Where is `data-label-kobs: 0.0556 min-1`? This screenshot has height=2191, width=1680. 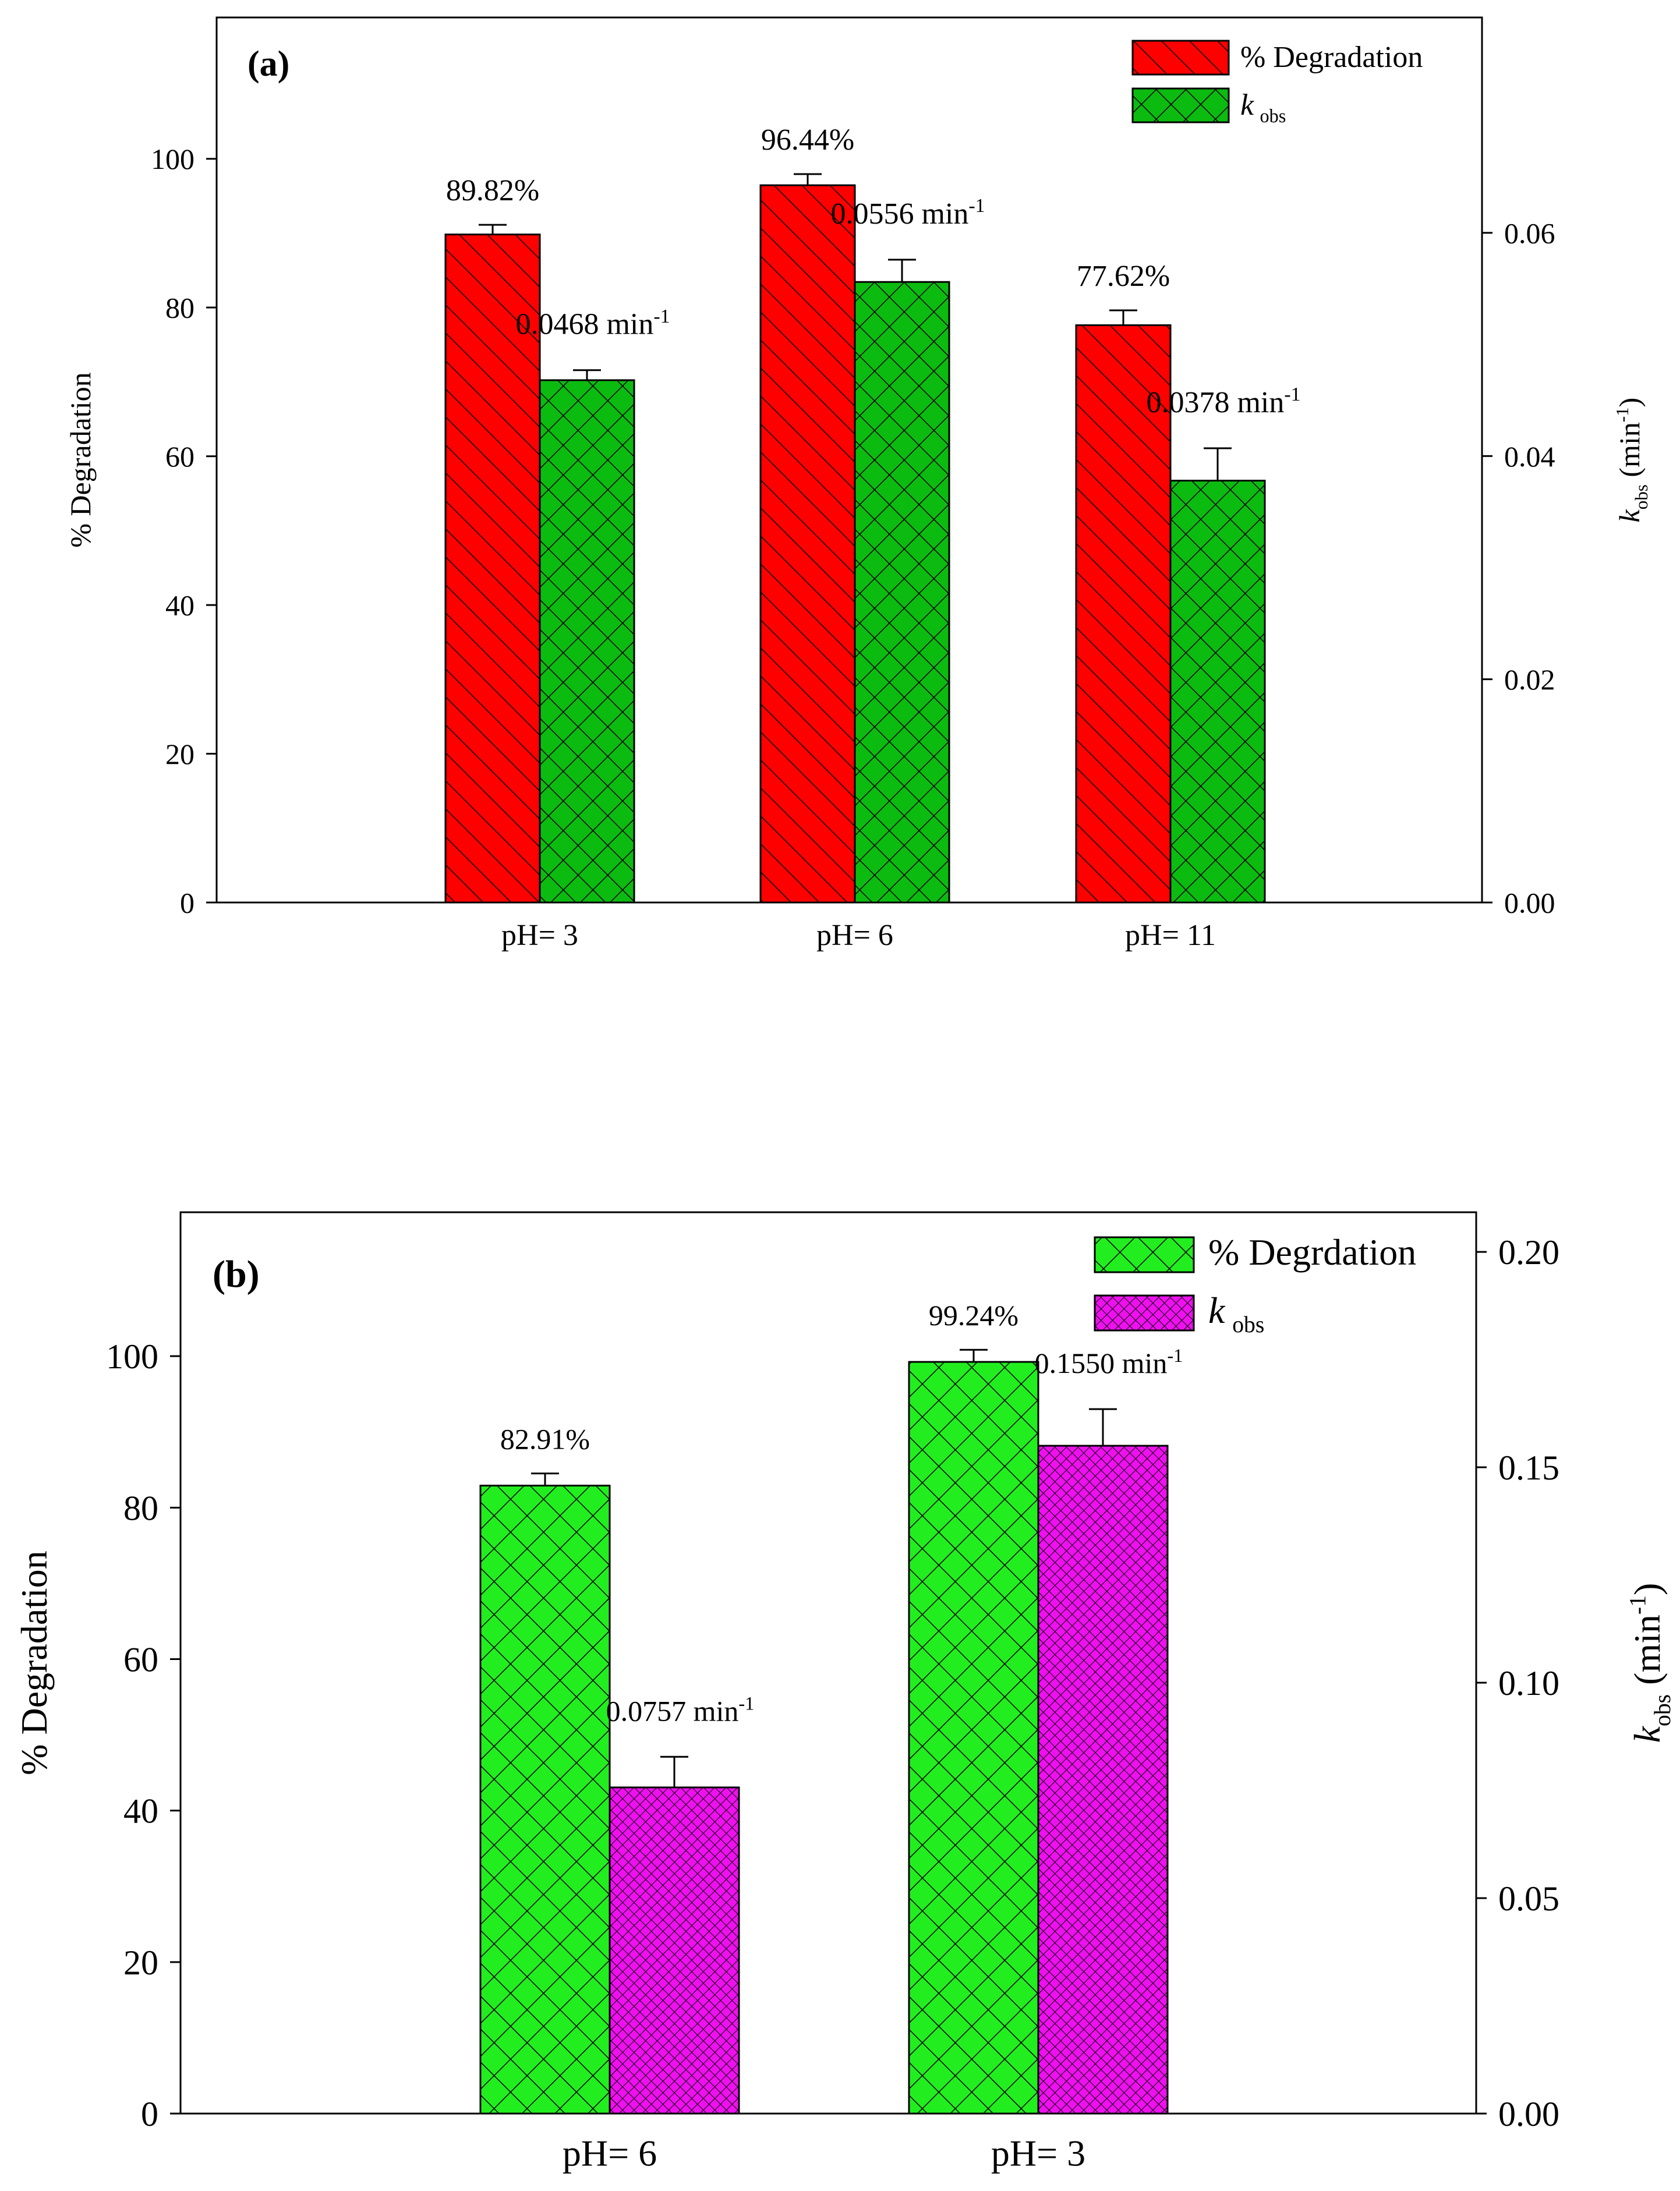 data-label-kobs: 0.0556 min-1 is located at coordinates (907, 213).